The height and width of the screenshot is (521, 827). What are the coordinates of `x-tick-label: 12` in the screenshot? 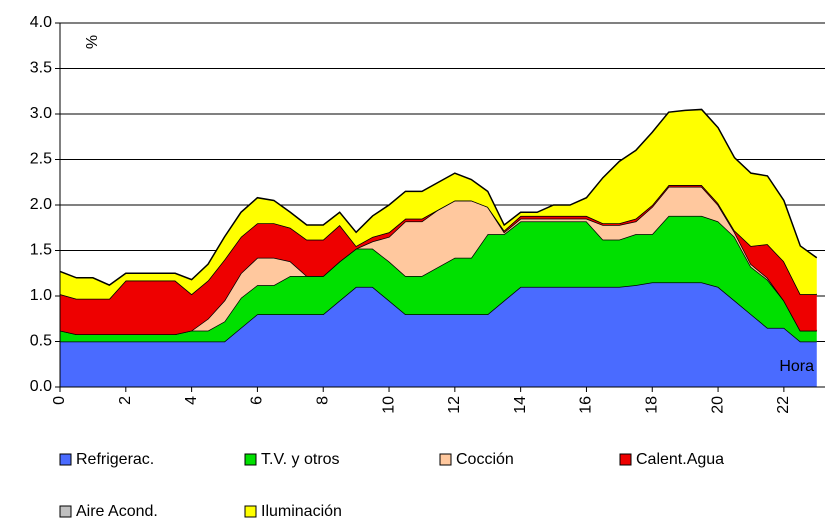 It's located at (454, 405).